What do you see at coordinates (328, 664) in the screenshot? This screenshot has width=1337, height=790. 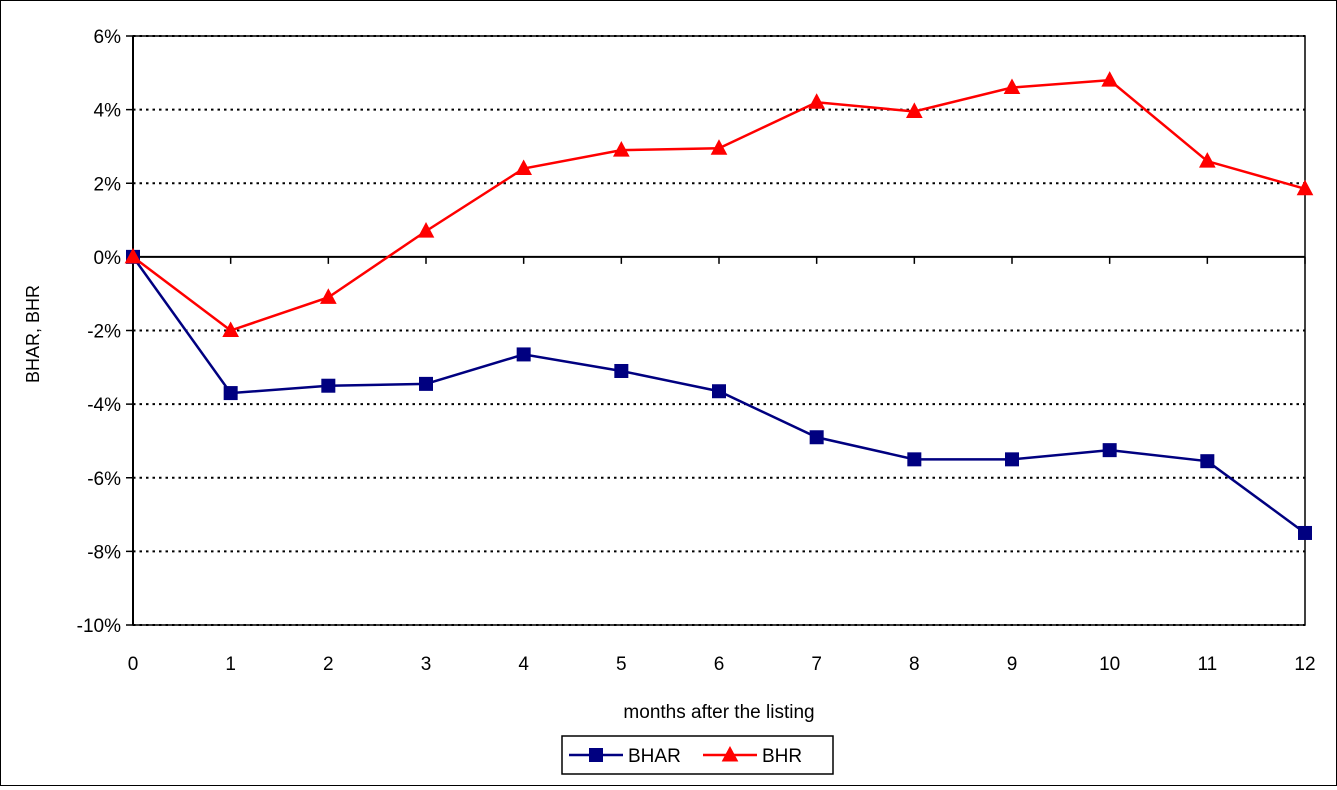 I see `x-tick-label: 2` at bounding box center [328, 664].